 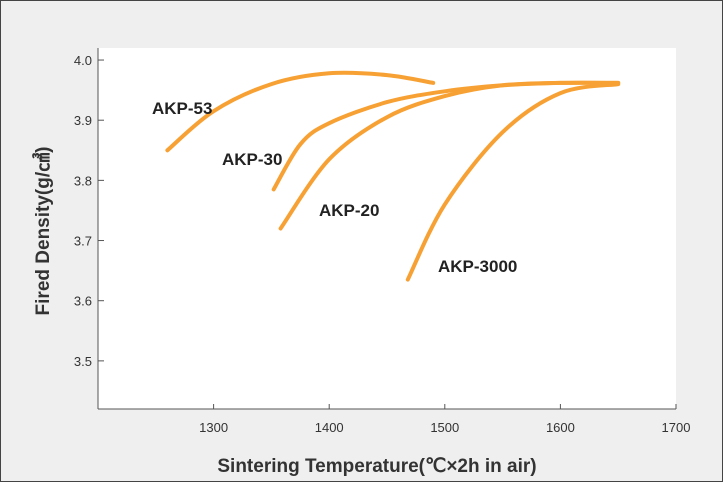 What do you see at coordinates (182, 108) in the screenshot?
I see `series-label-akp-53: AKP-53` at bounding box center [182, 108].